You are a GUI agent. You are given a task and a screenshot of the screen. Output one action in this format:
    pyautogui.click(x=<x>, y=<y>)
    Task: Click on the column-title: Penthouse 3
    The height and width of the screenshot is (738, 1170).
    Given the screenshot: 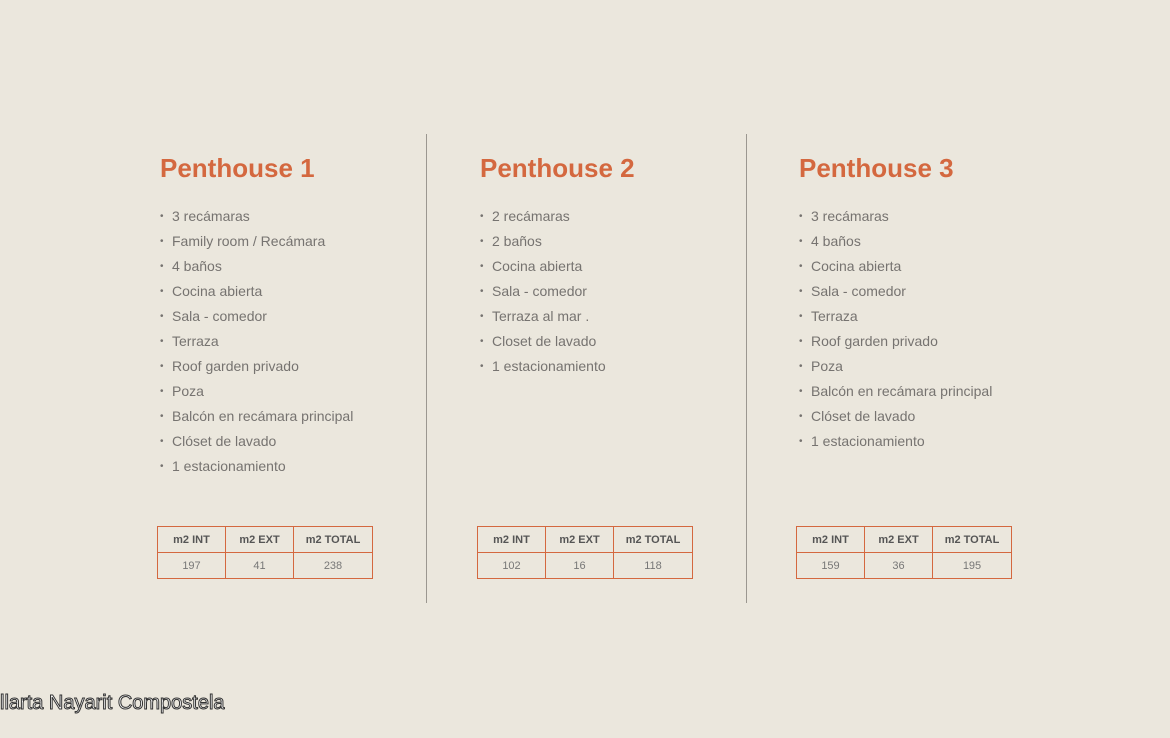 What is the action you would take?
    pyautogui.click(x=876, y=168)
    